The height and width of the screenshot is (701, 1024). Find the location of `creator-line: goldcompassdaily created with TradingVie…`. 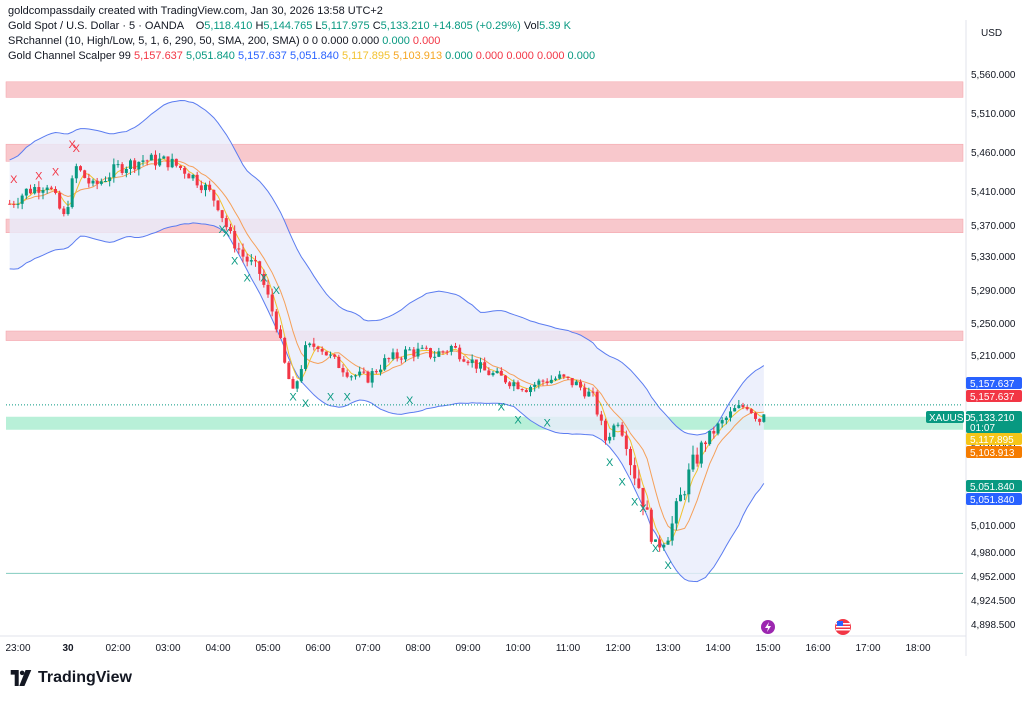

creator-line: goldcompassdaily created with TradingVie… is located at coordinates (195, 11).